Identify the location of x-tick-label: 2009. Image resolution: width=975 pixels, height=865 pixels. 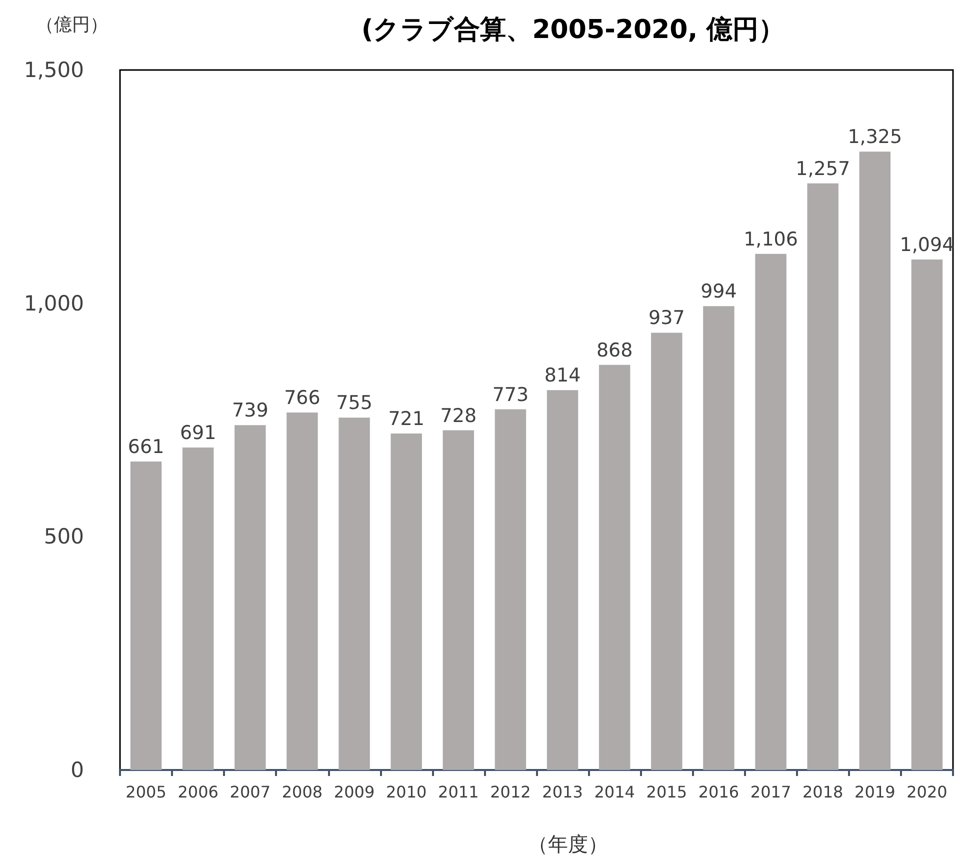
(354, 792).